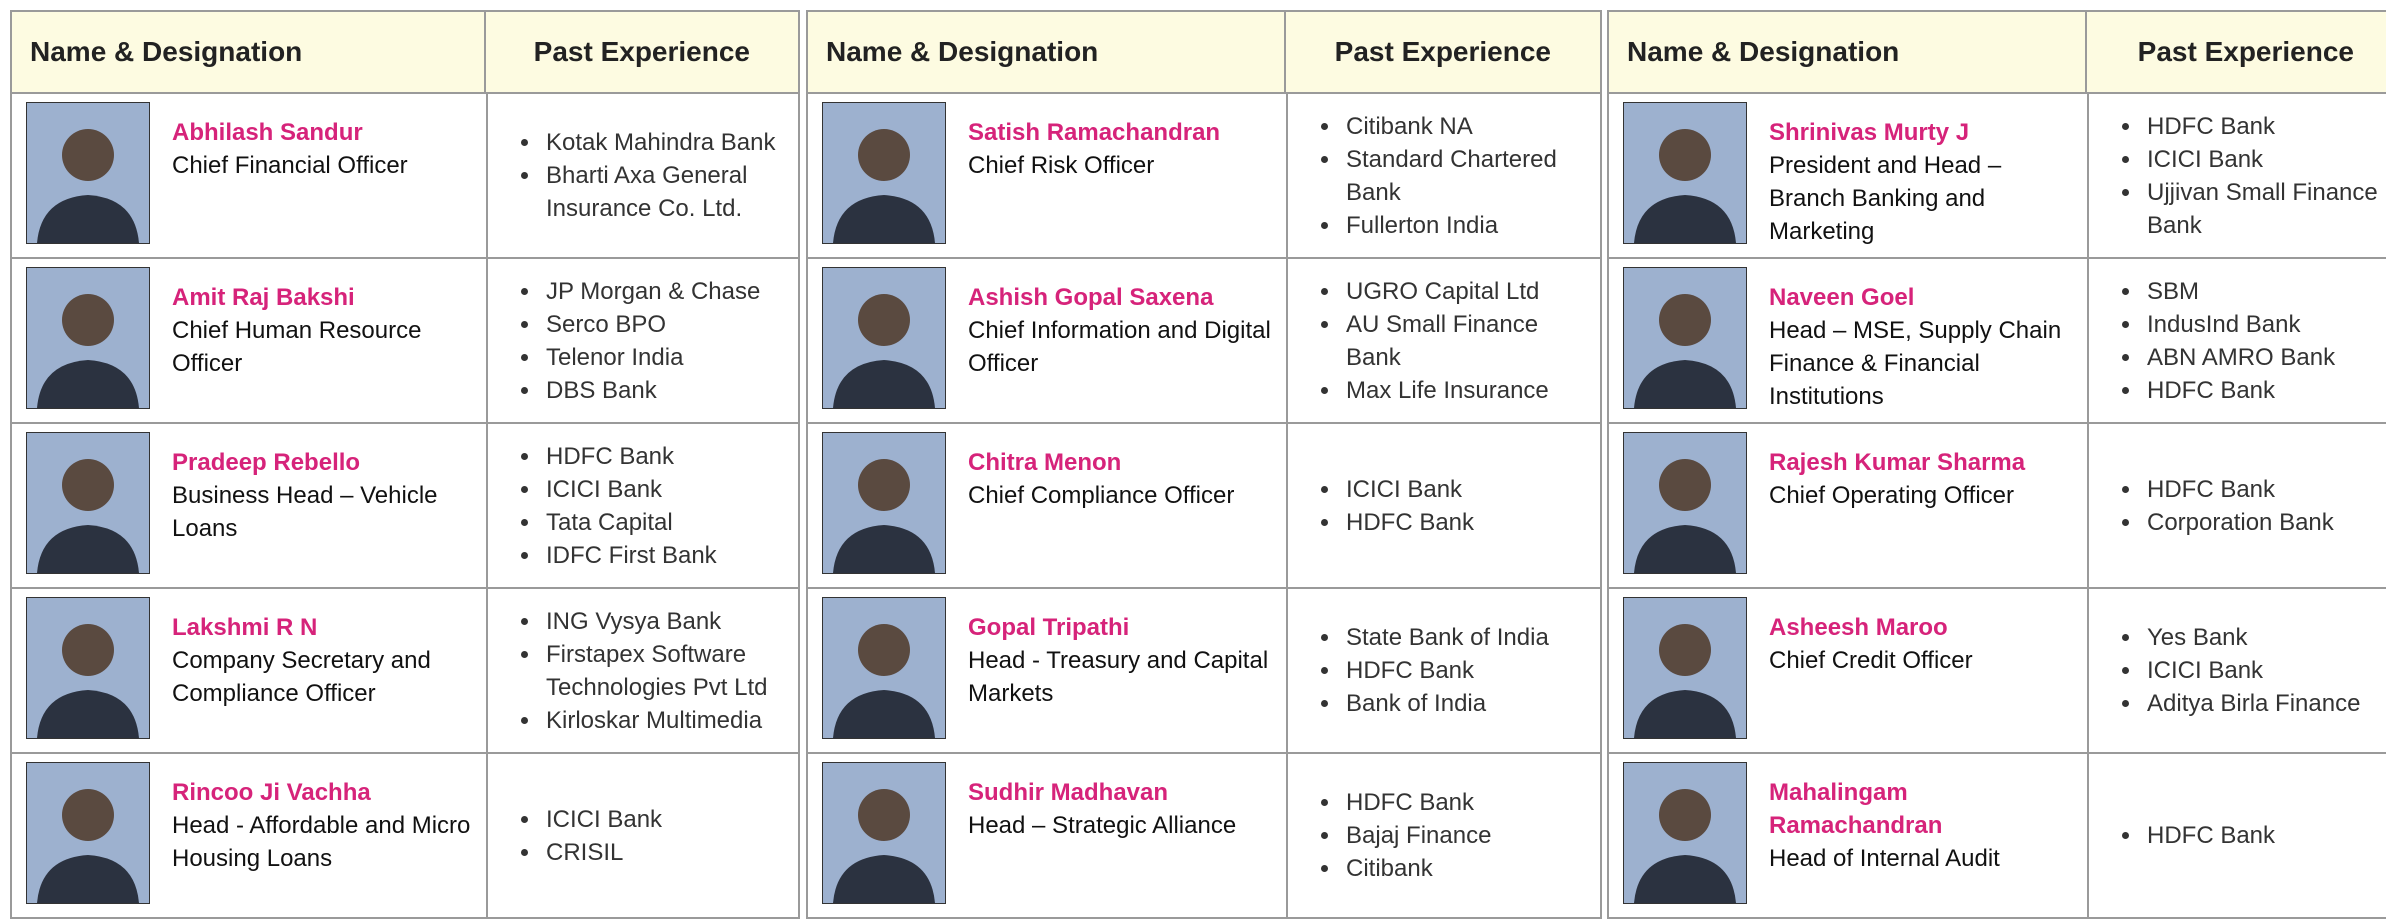 Image resolution: width=2386 pixels, height=919 pixels. I want to click on experience-item: CRISIL, so click(602, 852).